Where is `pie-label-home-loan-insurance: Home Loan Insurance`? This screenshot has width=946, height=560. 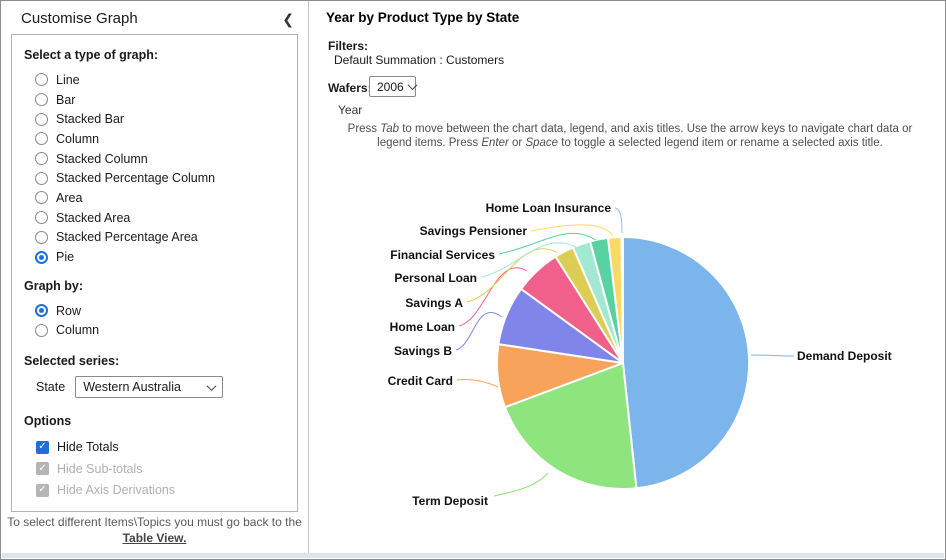 pie-label-home-loan-insurance: Home Loan Insurance is located at coordinates (549, 208).